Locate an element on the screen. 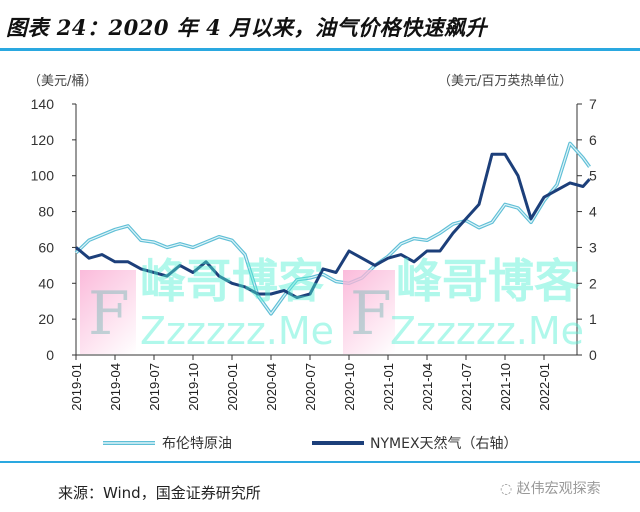  x-tick-label: 2020-01 is located at coordinates (232, 387).